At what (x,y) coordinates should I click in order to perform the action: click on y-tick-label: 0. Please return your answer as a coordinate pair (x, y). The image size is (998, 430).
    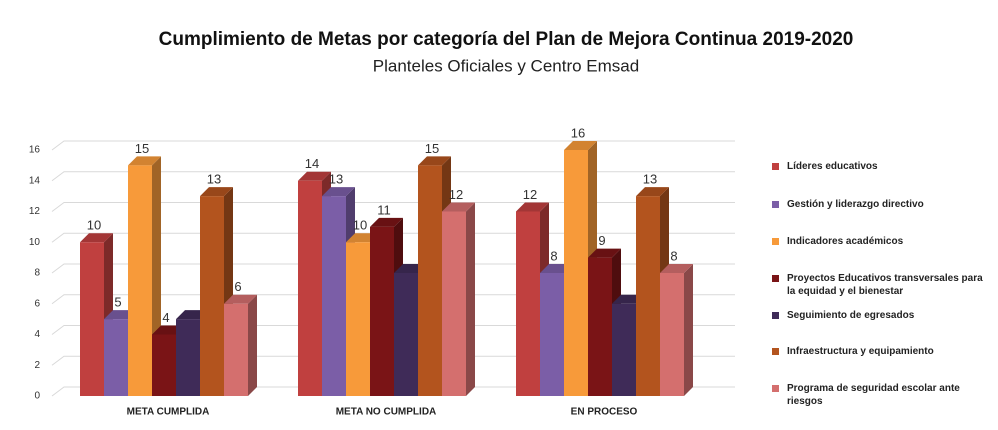
    Looking at the image, I should click on (37, 396).